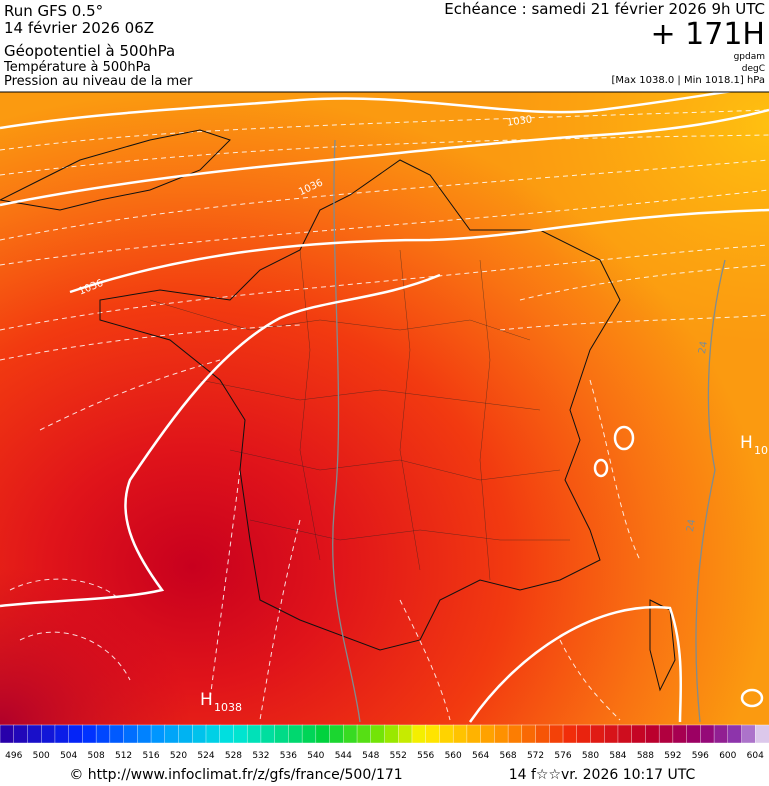  What do you see at coordinates (315, 756) in the screenshot?
I see `colorbar-label: 540` at bounding box center [315, 756].